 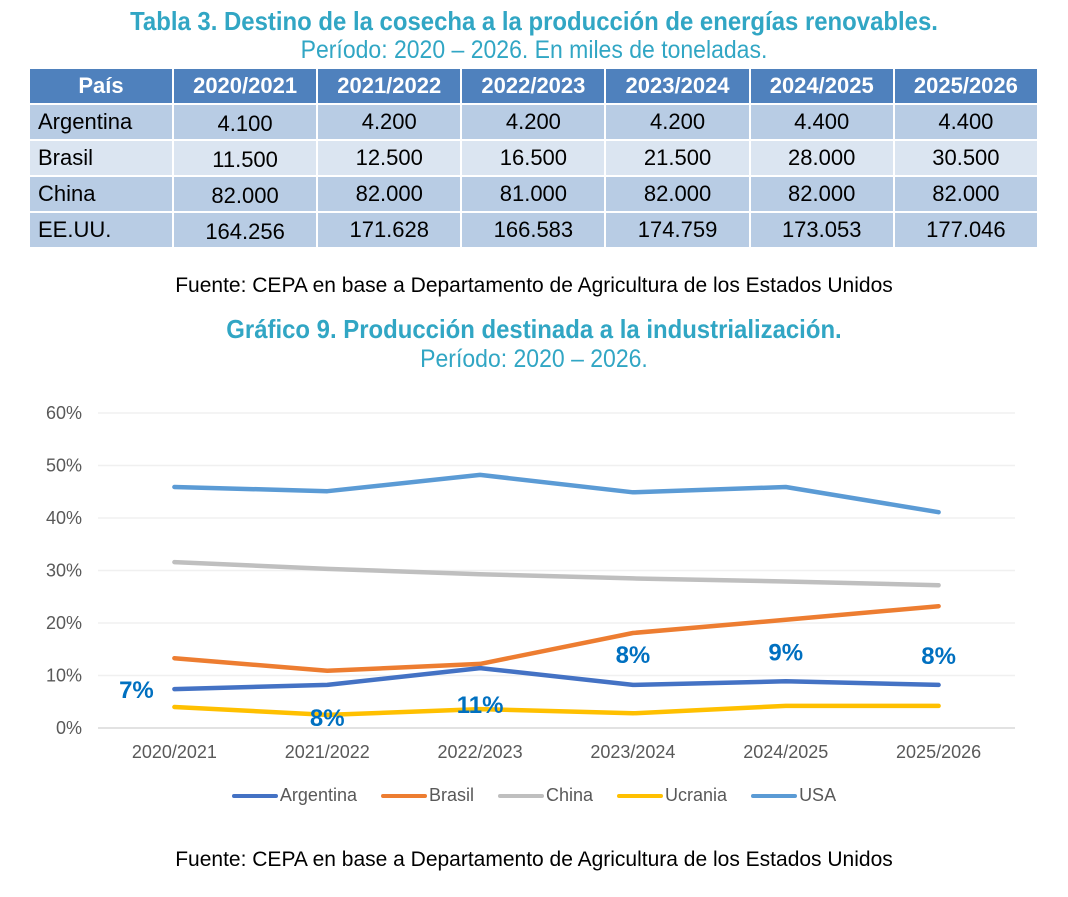 What do you see at coordinates (389, 86) in the screenshot?
I see `header-year: 2021/2022` at bounding box center [389, 86].